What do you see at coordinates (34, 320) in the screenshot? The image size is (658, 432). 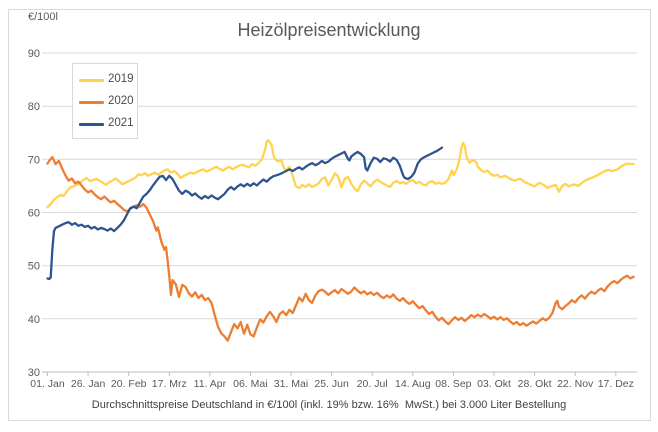 I see `y-tick-label: 40` at bounding box center [34, 320].